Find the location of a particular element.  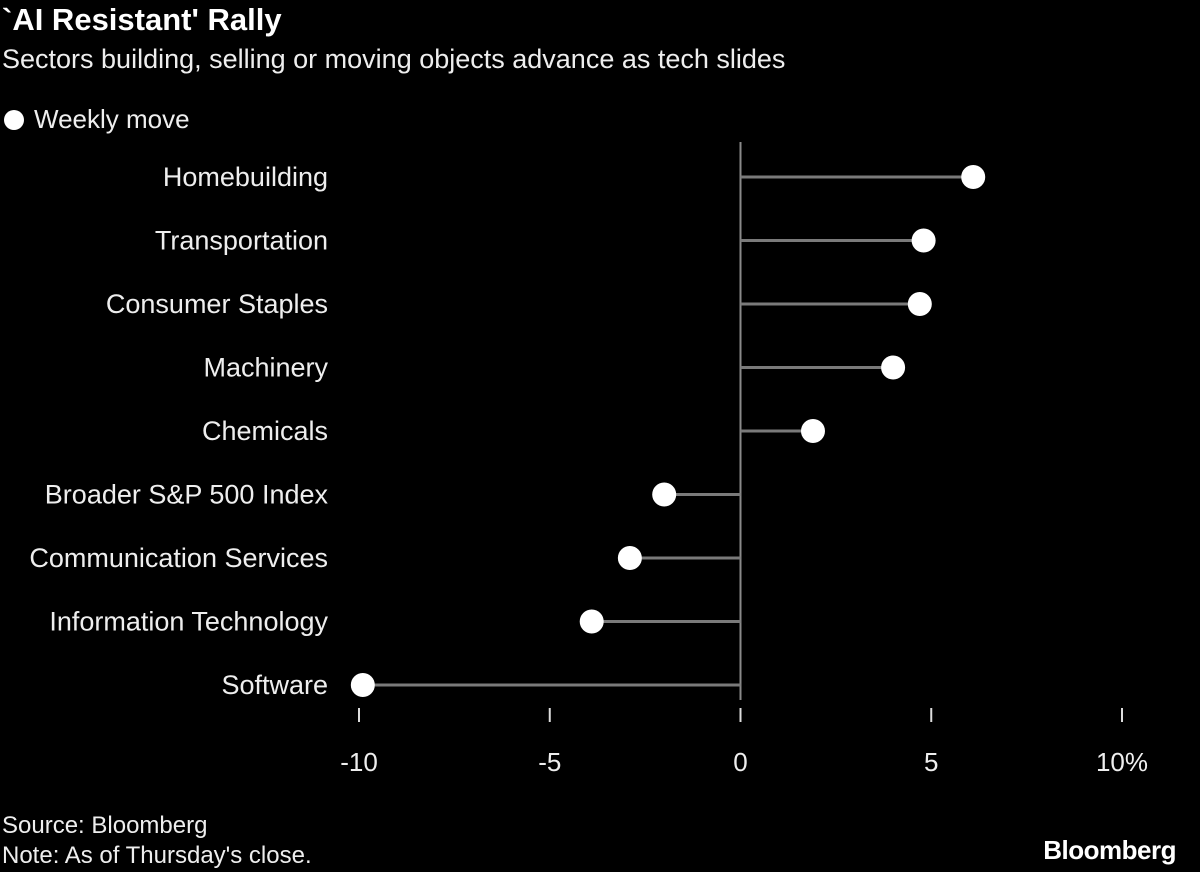

chart-title: `AI Resistant' Rally is located at coordinates (142, 19).